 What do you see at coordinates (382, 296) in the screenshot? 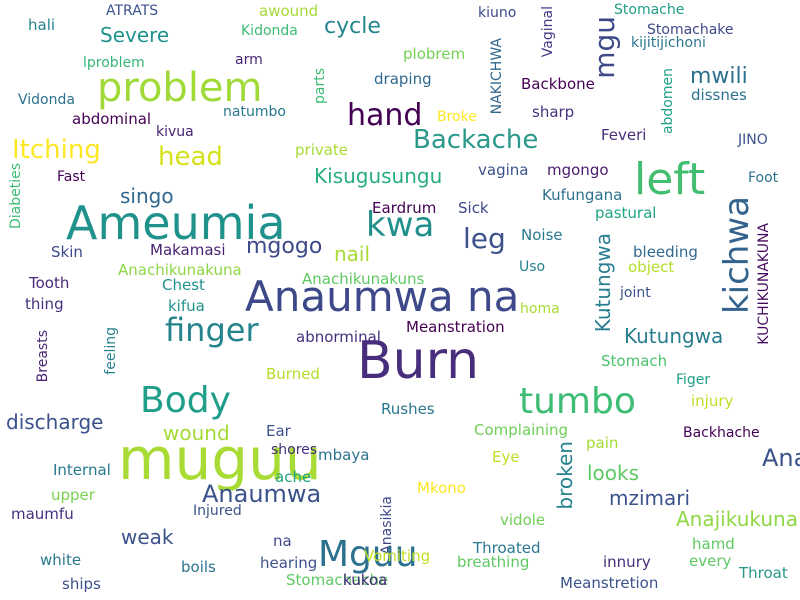
I see `word: Anaumwa na` at bounding box center [382, 296].